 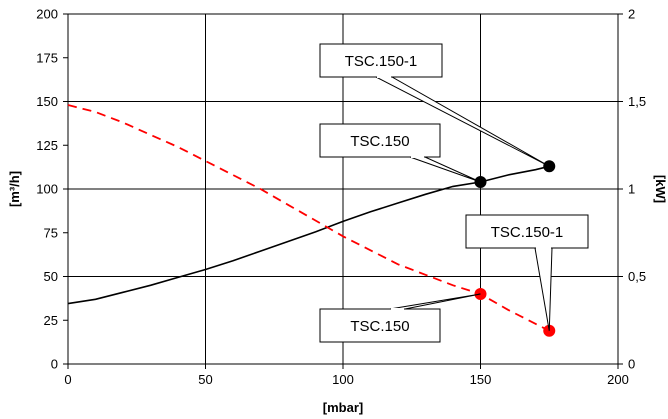 I want to click on y-tick-label: 25, so click(x=51, y=320).